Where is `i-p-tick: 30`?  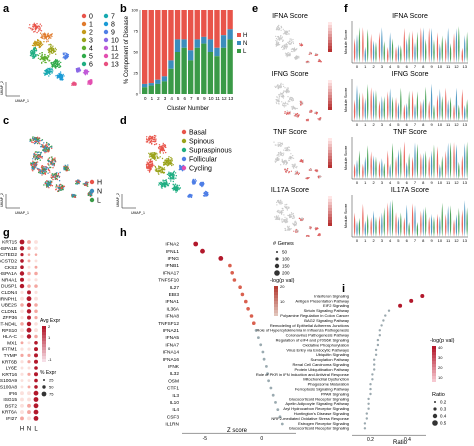 i-p-tick: 30 is located at coordinates (440, 357).